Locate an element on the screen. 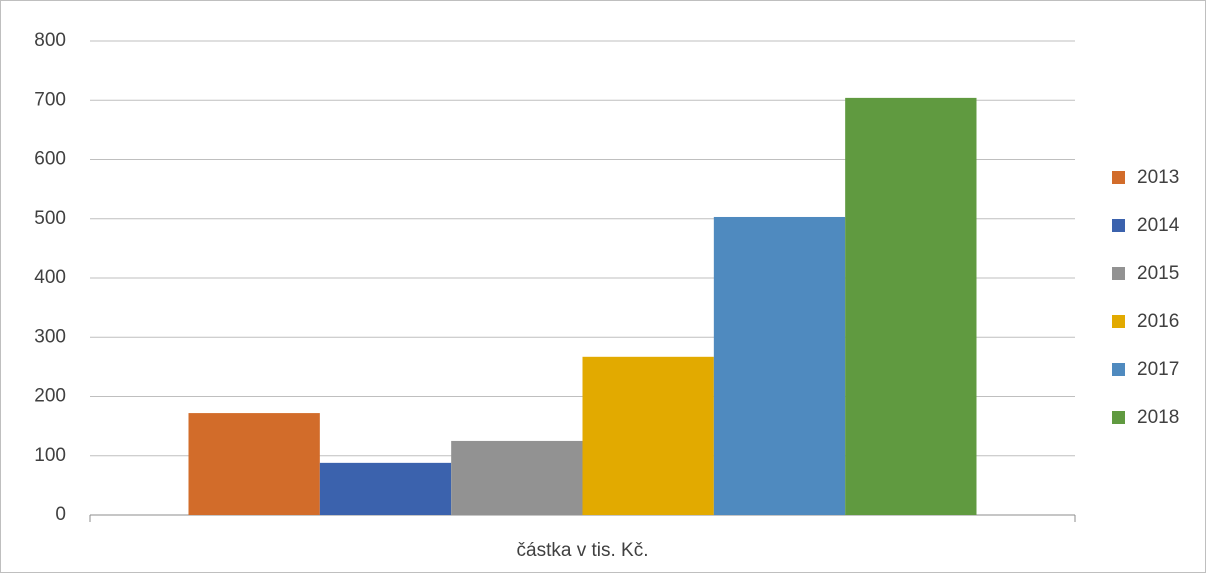  y-tick-label: 800 is located at coordinates (50, 40).